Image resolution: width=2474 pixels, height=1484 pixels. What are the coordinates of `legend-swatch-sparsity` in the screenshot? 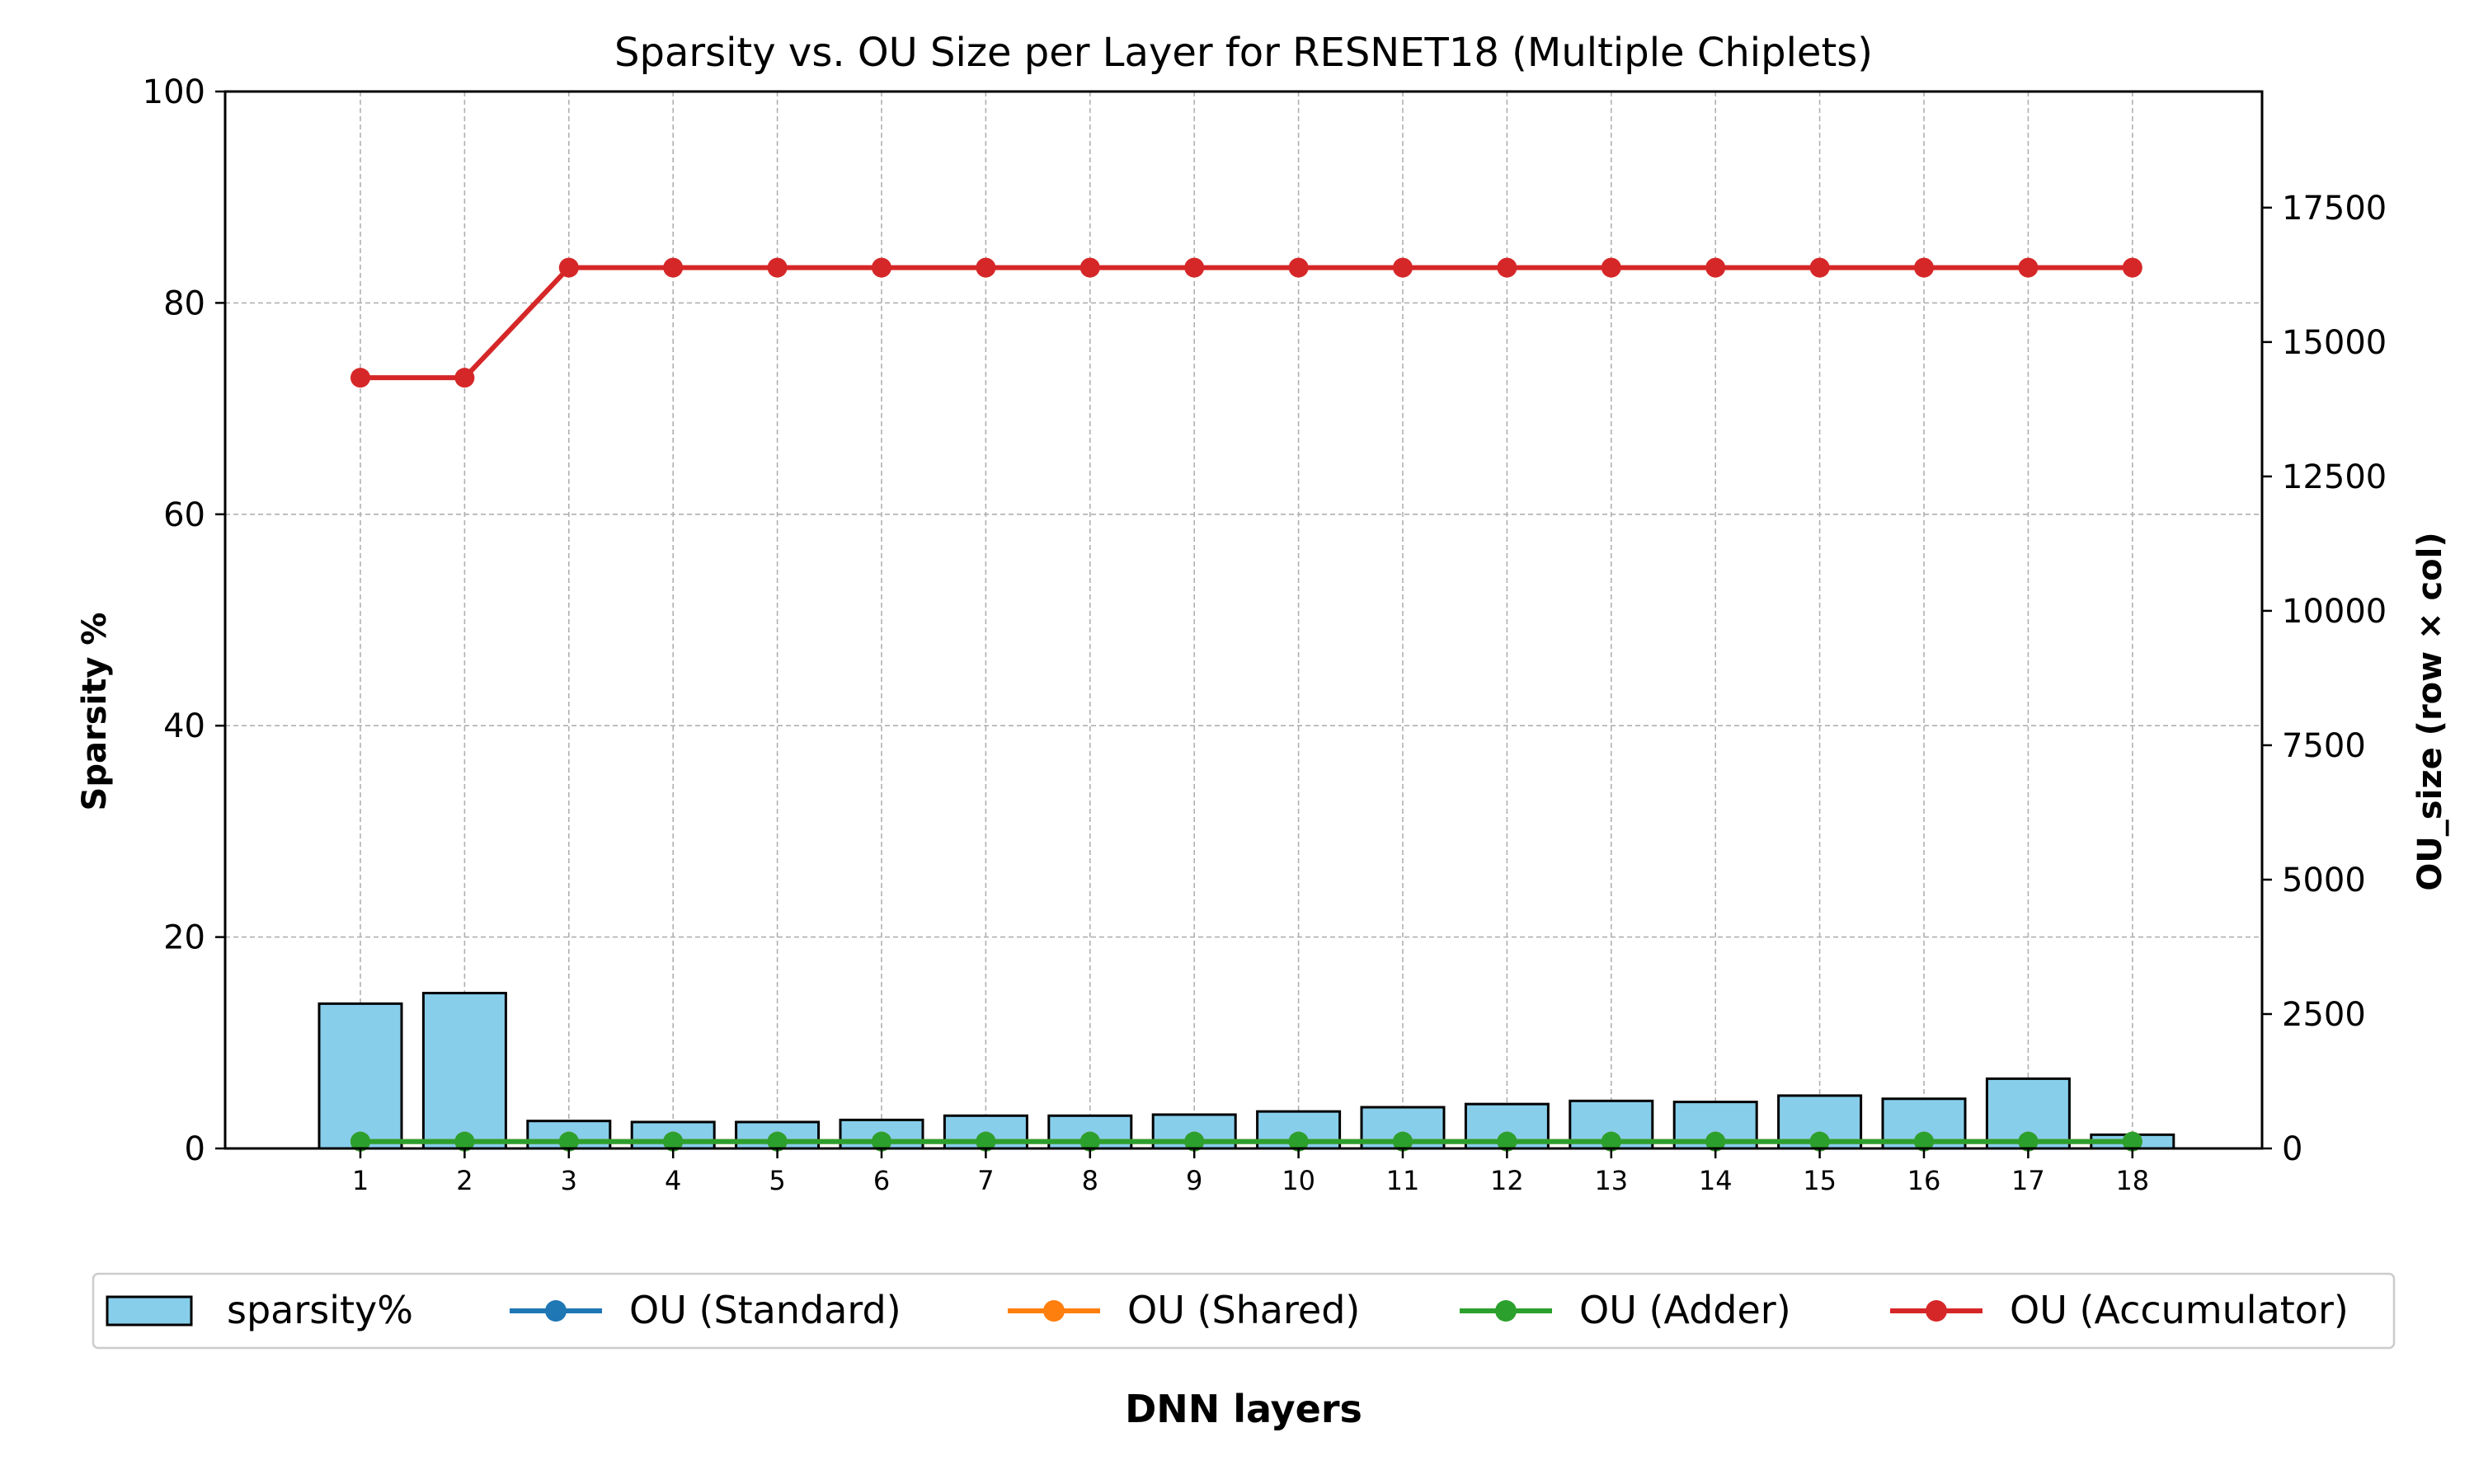 It's located at (149, 1311).